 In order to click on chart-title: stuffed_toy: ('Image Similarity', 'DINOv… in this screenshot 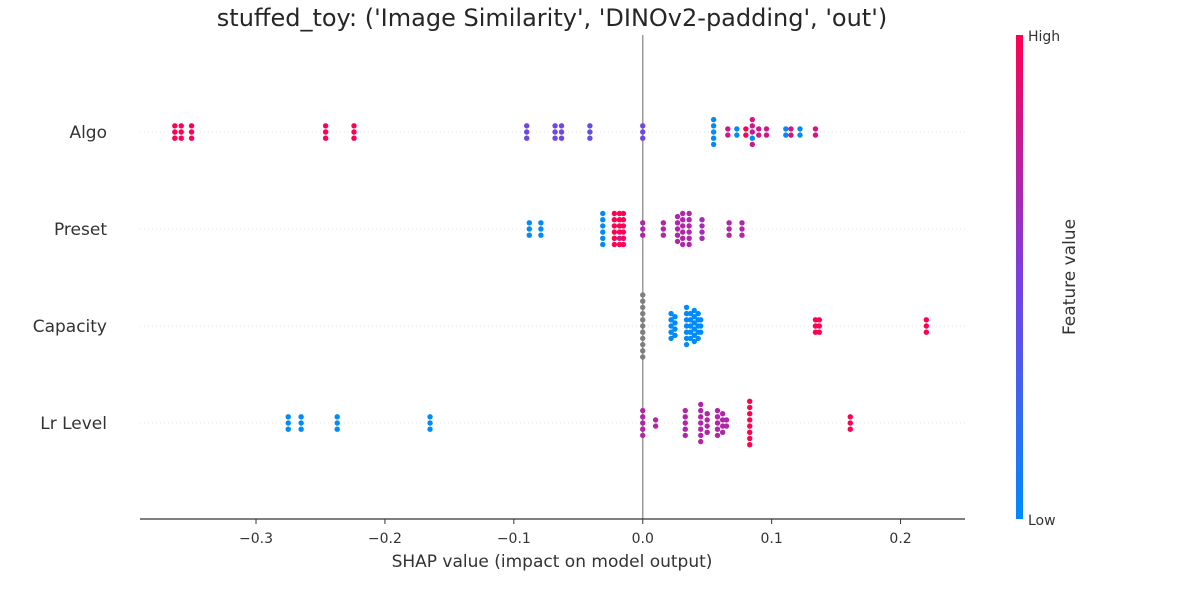, I will do `click(552, 18)`.